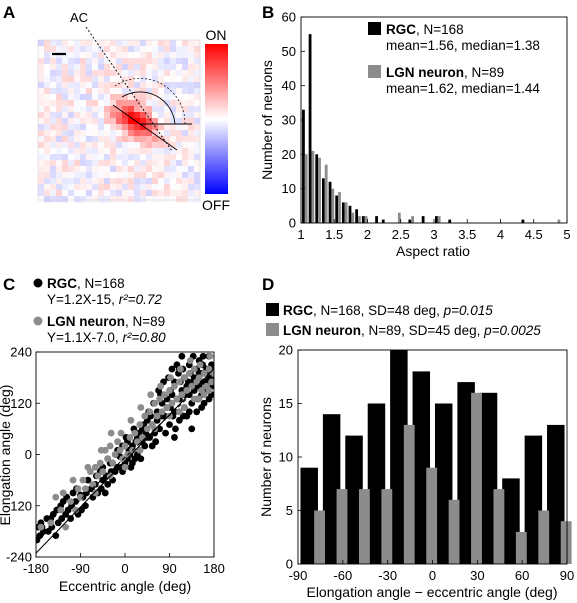 The height and width of the screenshot is (603, 577). Describe the element at coordinates (36, 568) in the screenshot. I see `x-tick-label: -180` at that location.